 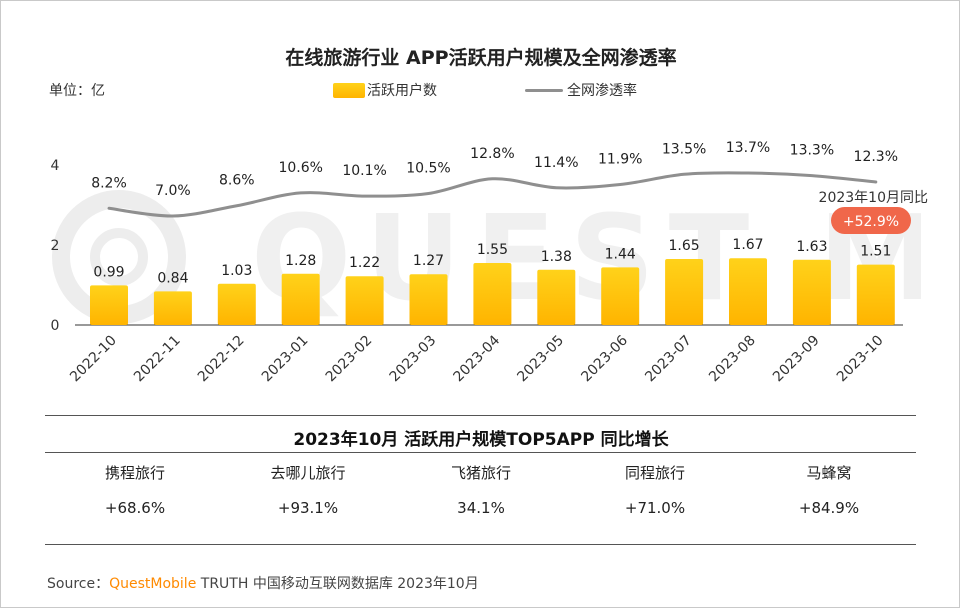 What do you see at coordinates (364, 171) in the screenshot?
I see `line-value-label: 10.1%` at bounding box center [364, 171].